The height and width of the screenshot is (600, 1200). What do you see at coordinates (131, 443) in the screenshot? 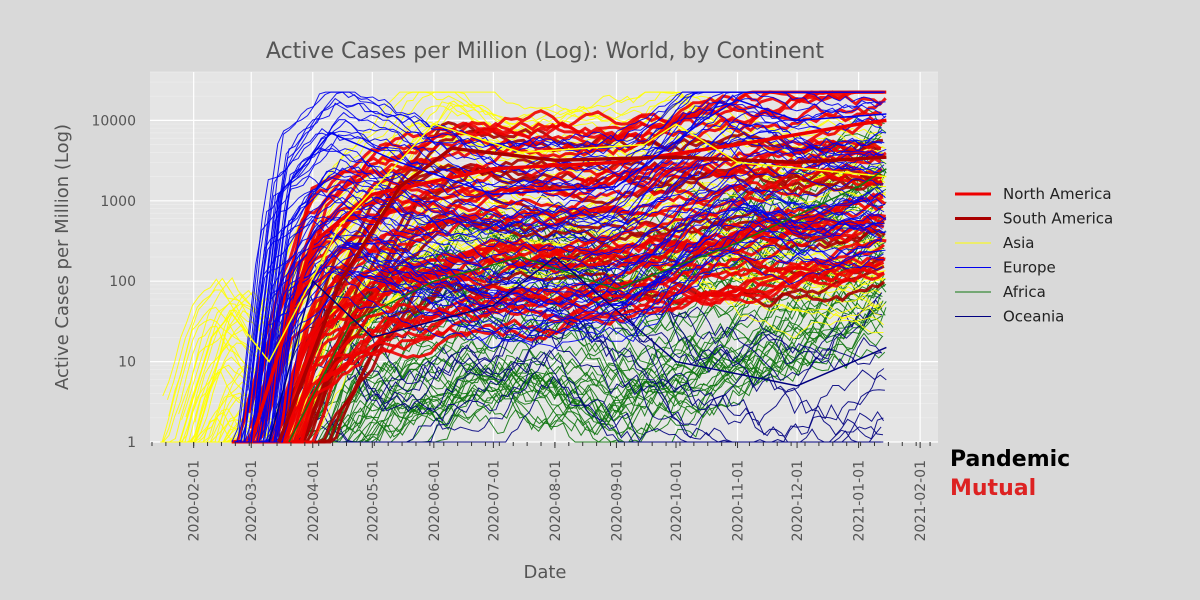
I see `y-tick-label: 1` at bounding box center [131, 443].